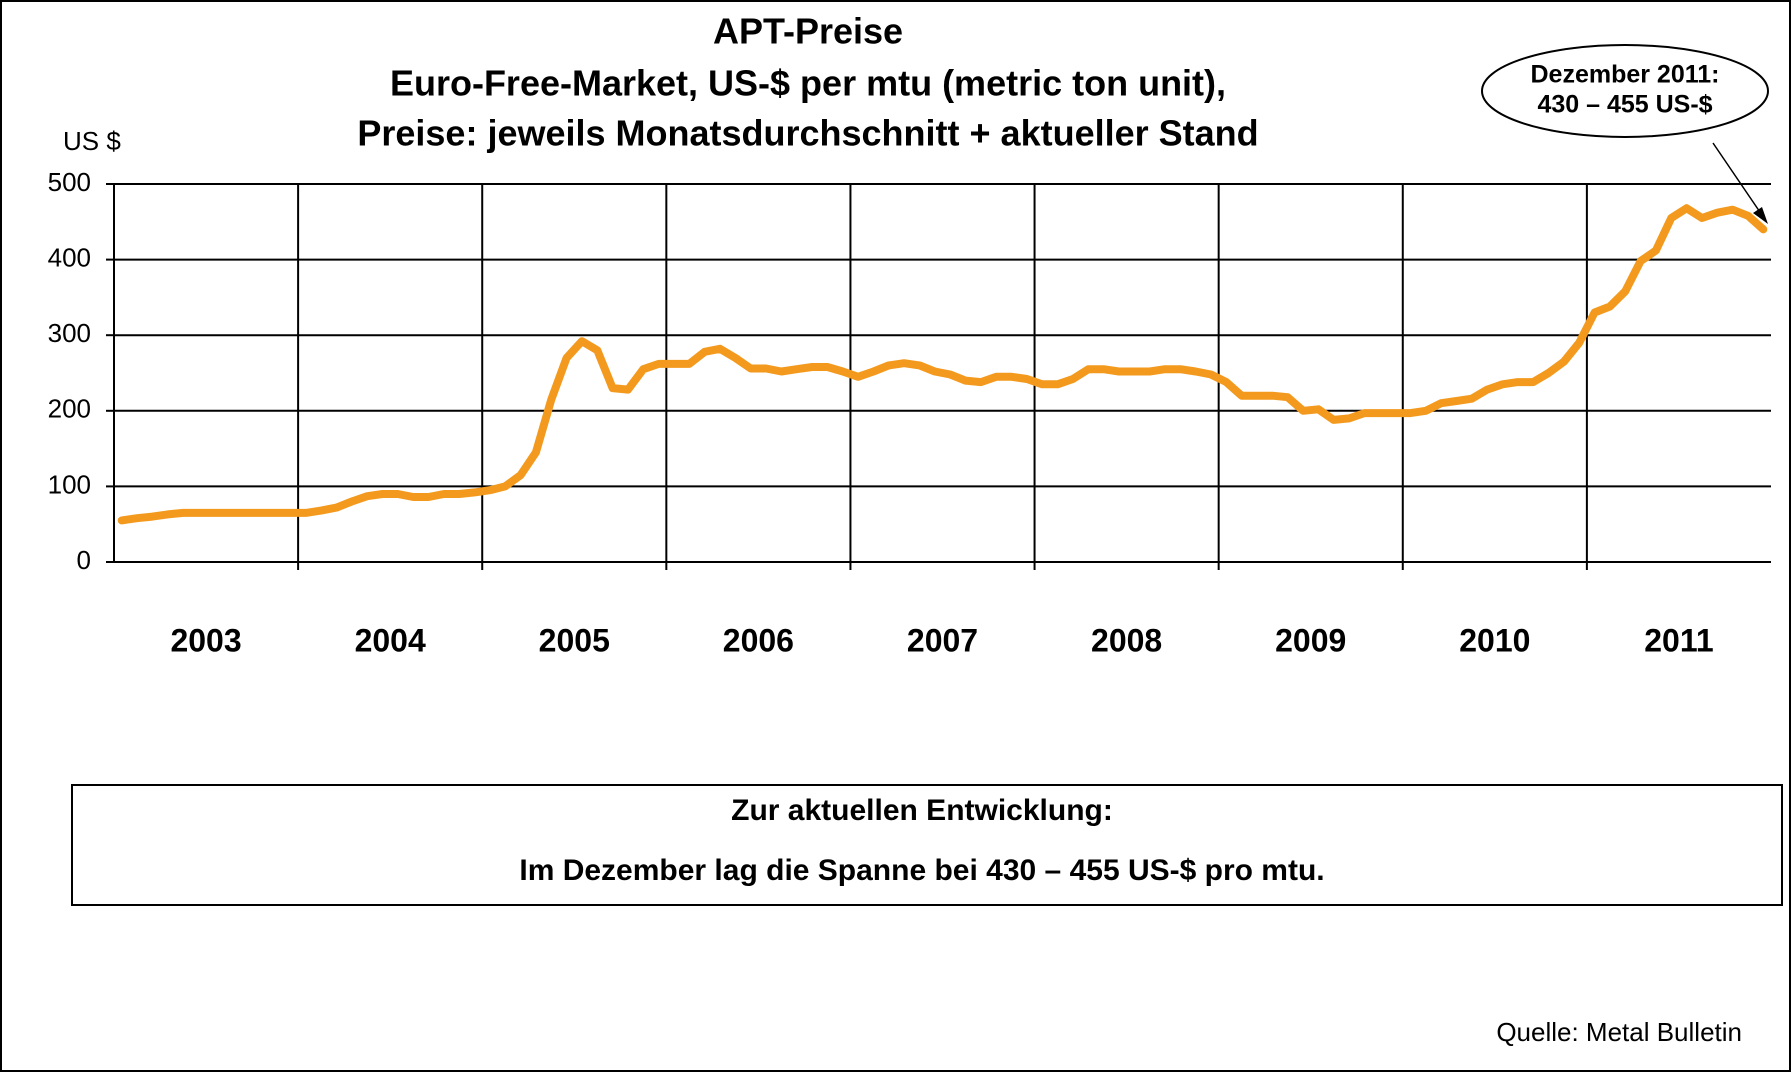 Image resolution: width=1791 pixels, height=1072 pixels. I want to click on chart-title: APT-Preise, so click(808, 31).